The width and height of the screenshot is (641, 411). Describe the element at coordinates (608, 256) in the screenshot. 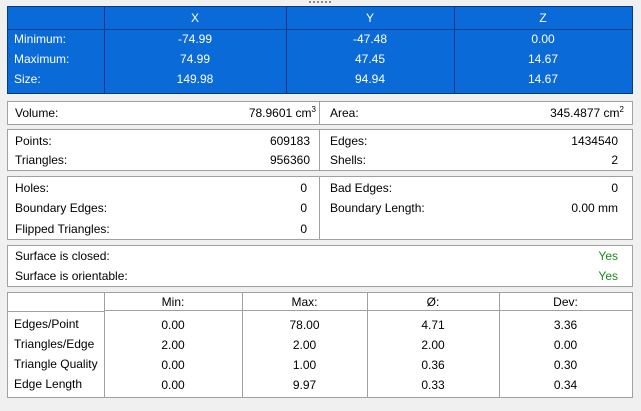

I see `surface-closed-value: Yes` at that location.